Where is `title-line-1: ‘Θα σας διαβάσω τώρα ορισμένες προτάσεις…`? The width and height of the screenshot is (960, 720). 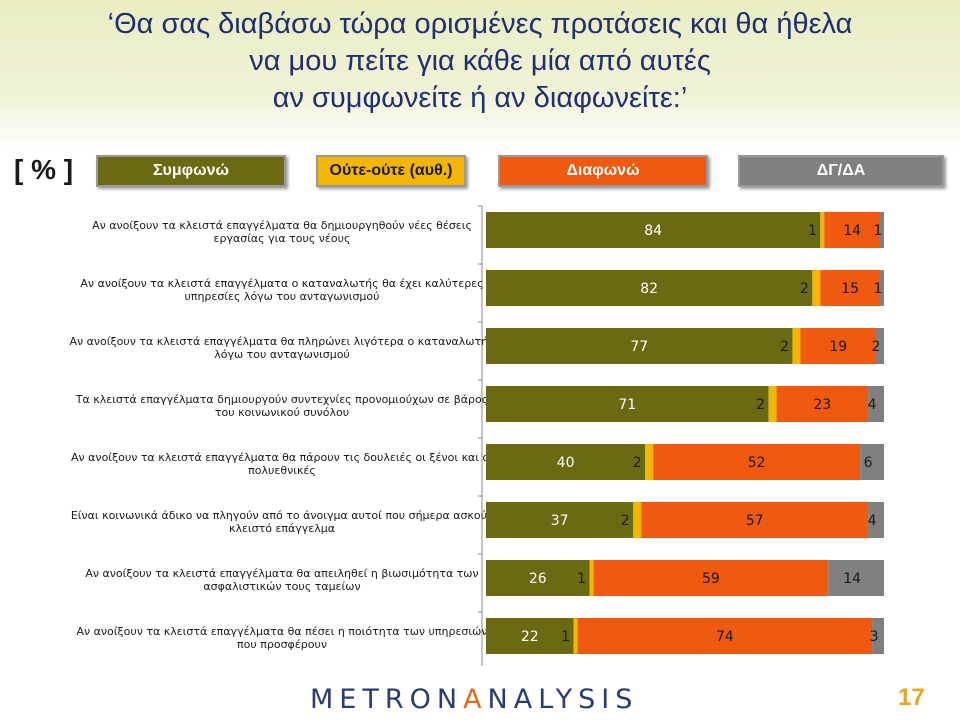 title-line-1: ‘Θα σας διαβάσω τώρα ορισμένες προτάσεις… is located at coordinates (480, 24).